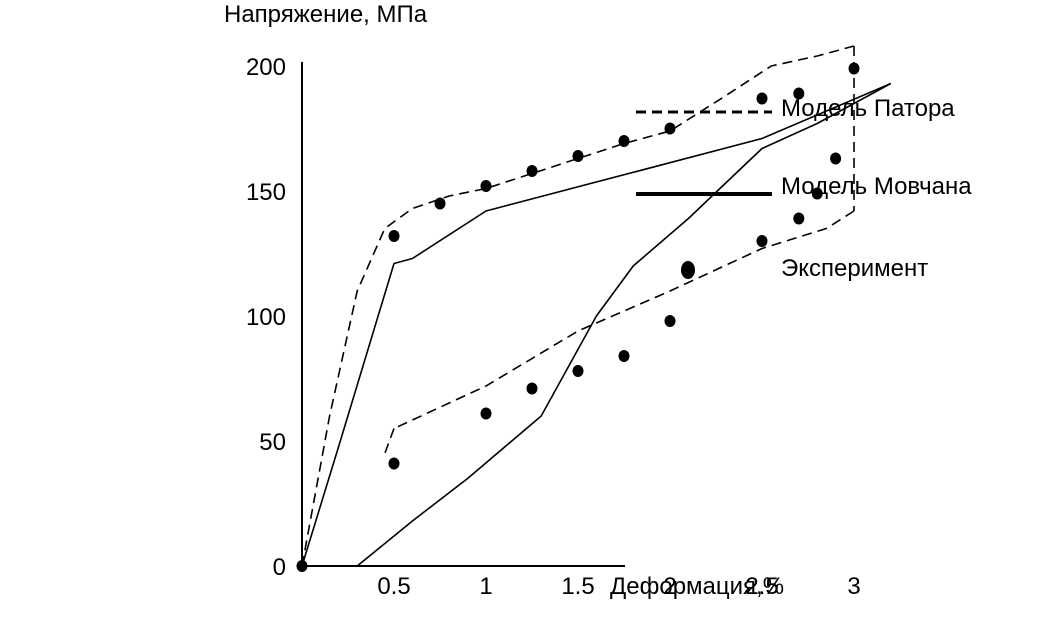 The image size is (1052, 619). What do you see at coordinates (853, 586) in the screenshot?
I see `x-tick-label: 3` at bounding box center [853, 586].